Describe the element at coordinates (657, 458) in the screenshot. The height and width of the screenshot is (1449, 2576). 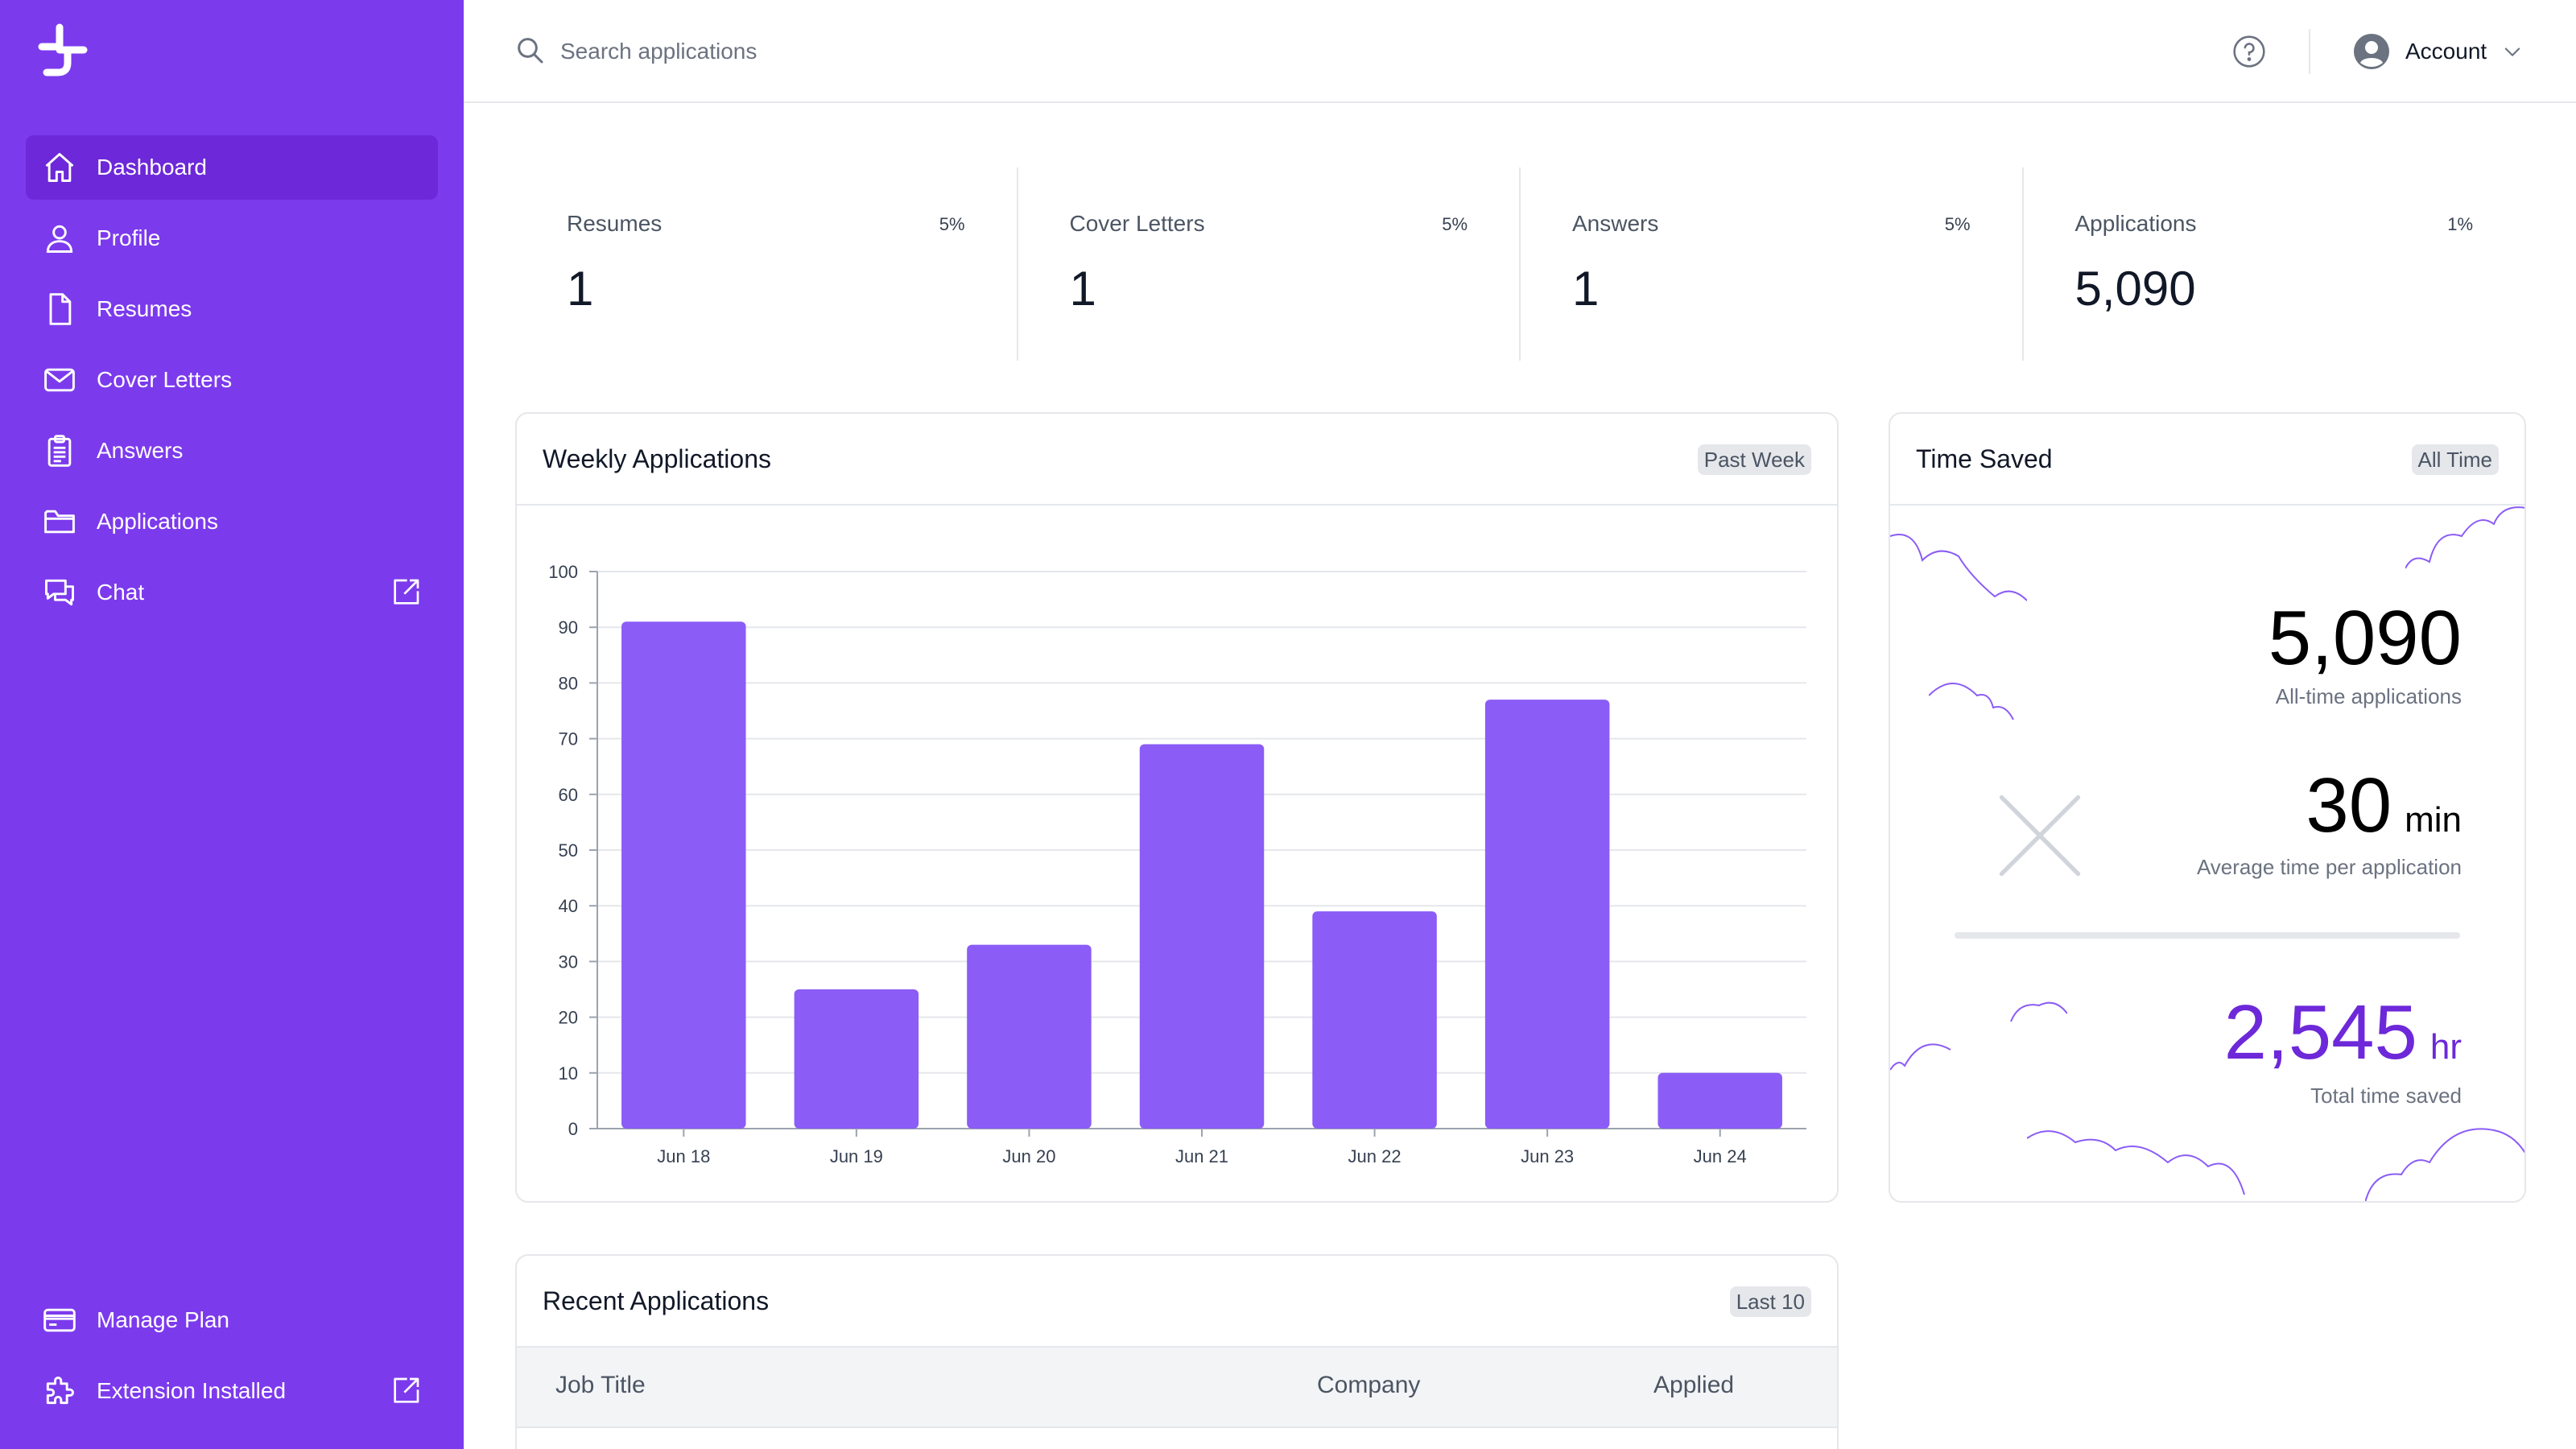
I see `card-title: Weekly Applications` at that location.